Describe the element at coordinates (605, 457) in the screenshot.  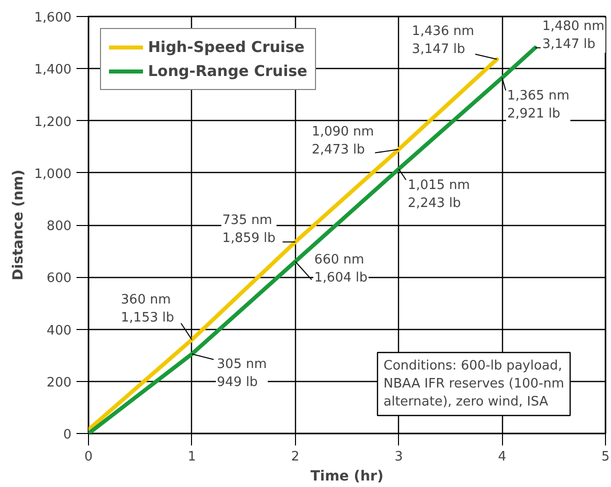
I see `x-tick-label: 5` at that location.